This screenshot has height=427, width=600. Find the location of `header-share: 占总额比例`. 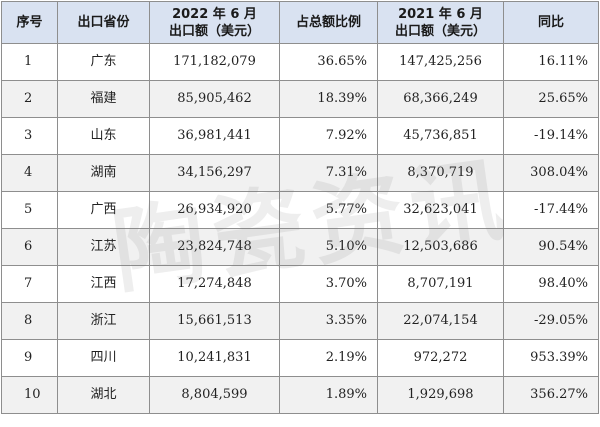

header-share: 占总额比例 is located at coordinates (328, 22).